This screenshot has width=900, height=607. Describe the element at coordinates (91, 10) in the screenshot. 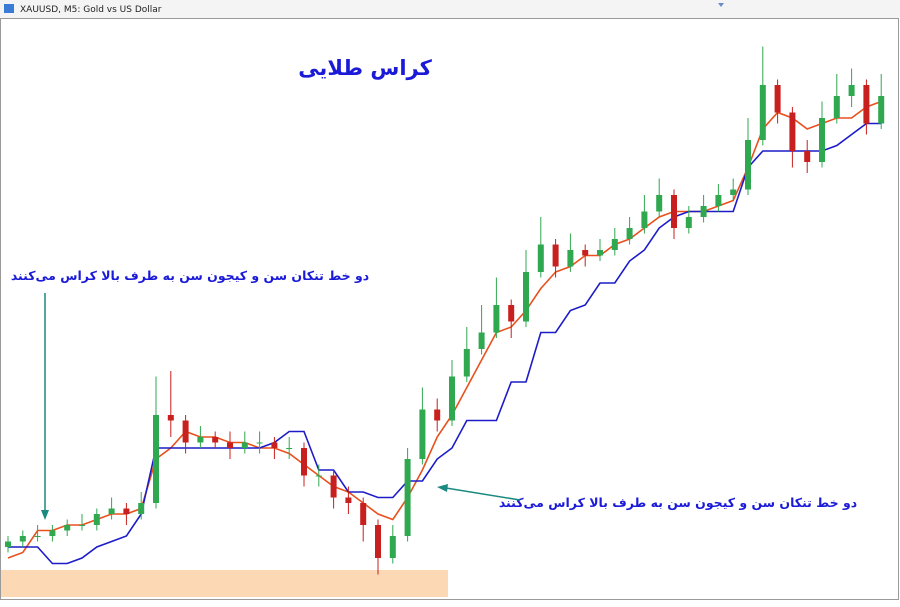

I see `window-title: XAUUSD, M5: Gold vs US Dollar` at that location.